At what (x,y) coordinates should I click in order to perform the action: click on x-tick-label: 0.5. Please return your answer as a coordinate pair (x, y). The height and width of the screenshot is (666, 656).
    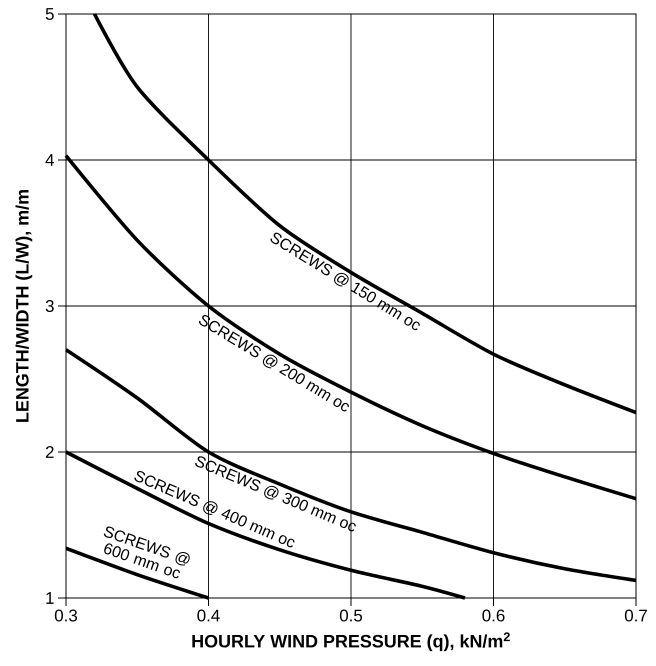
    Looking at the image, I should click on (351, 616).